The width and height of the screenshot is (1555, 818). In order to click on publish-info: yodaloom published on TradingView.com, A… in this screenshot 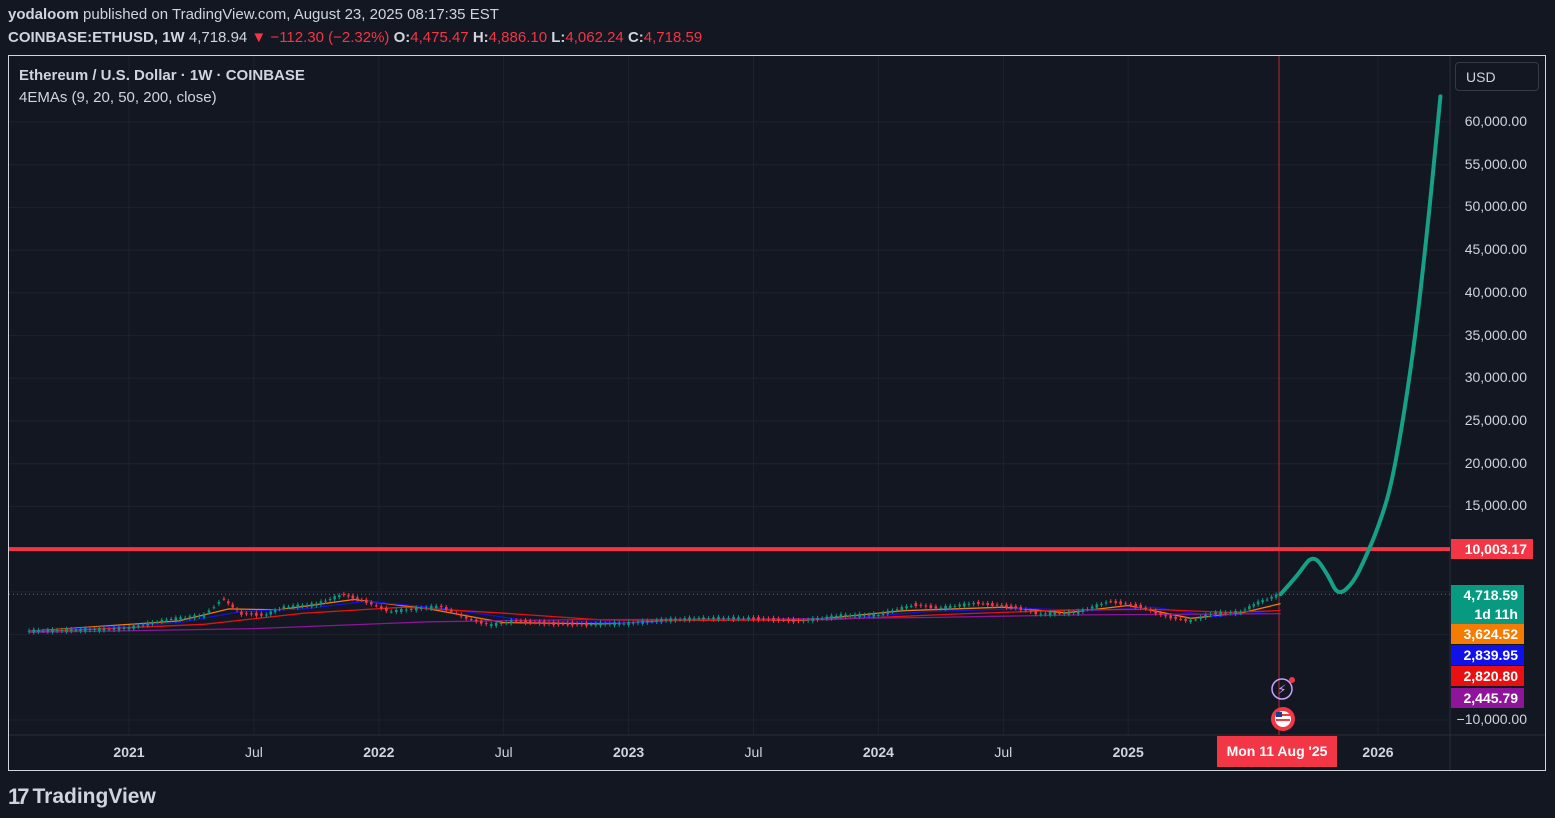, I will do `click(253, 14)`.